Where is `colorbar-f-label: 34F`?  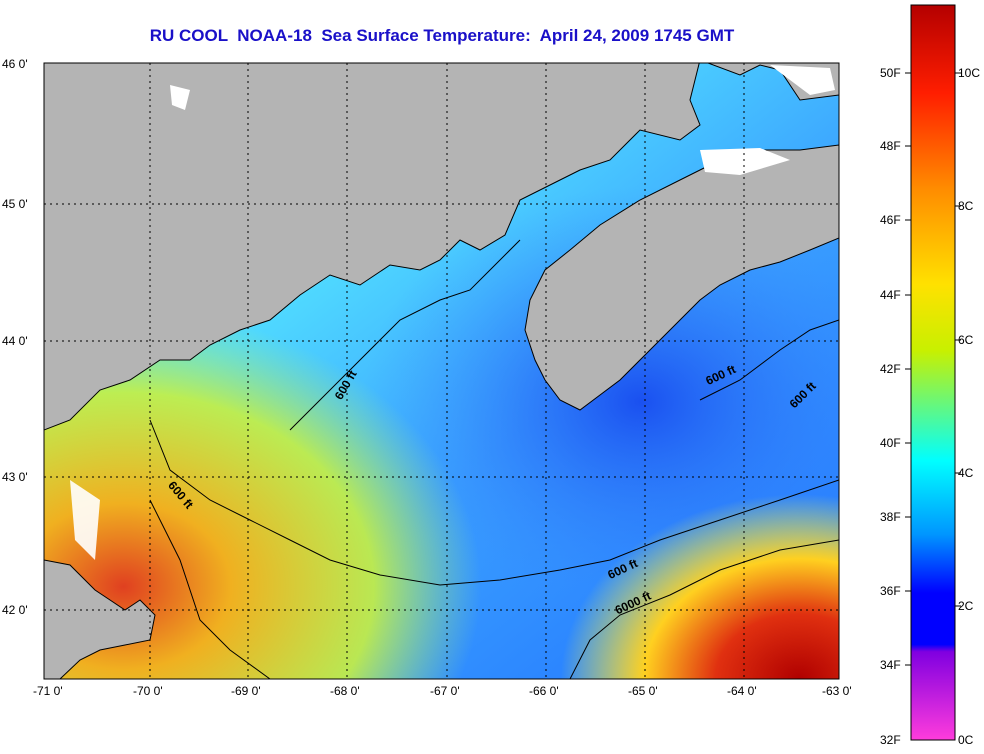
colorbar-f-label: 34F is located at coordinates (890, 665).